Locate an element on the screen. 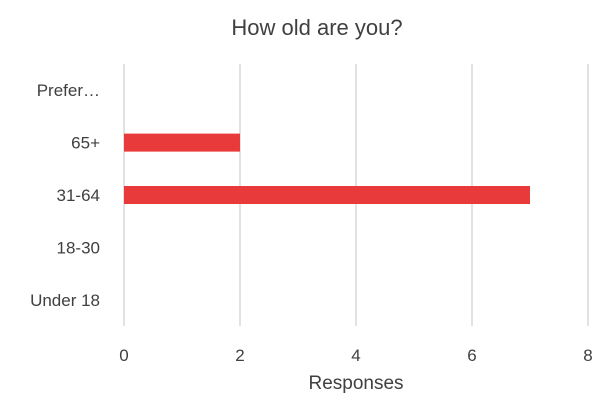 This screenshot has height=395, width=594. category-label: Under 18 is located at coordinates (65, 300).